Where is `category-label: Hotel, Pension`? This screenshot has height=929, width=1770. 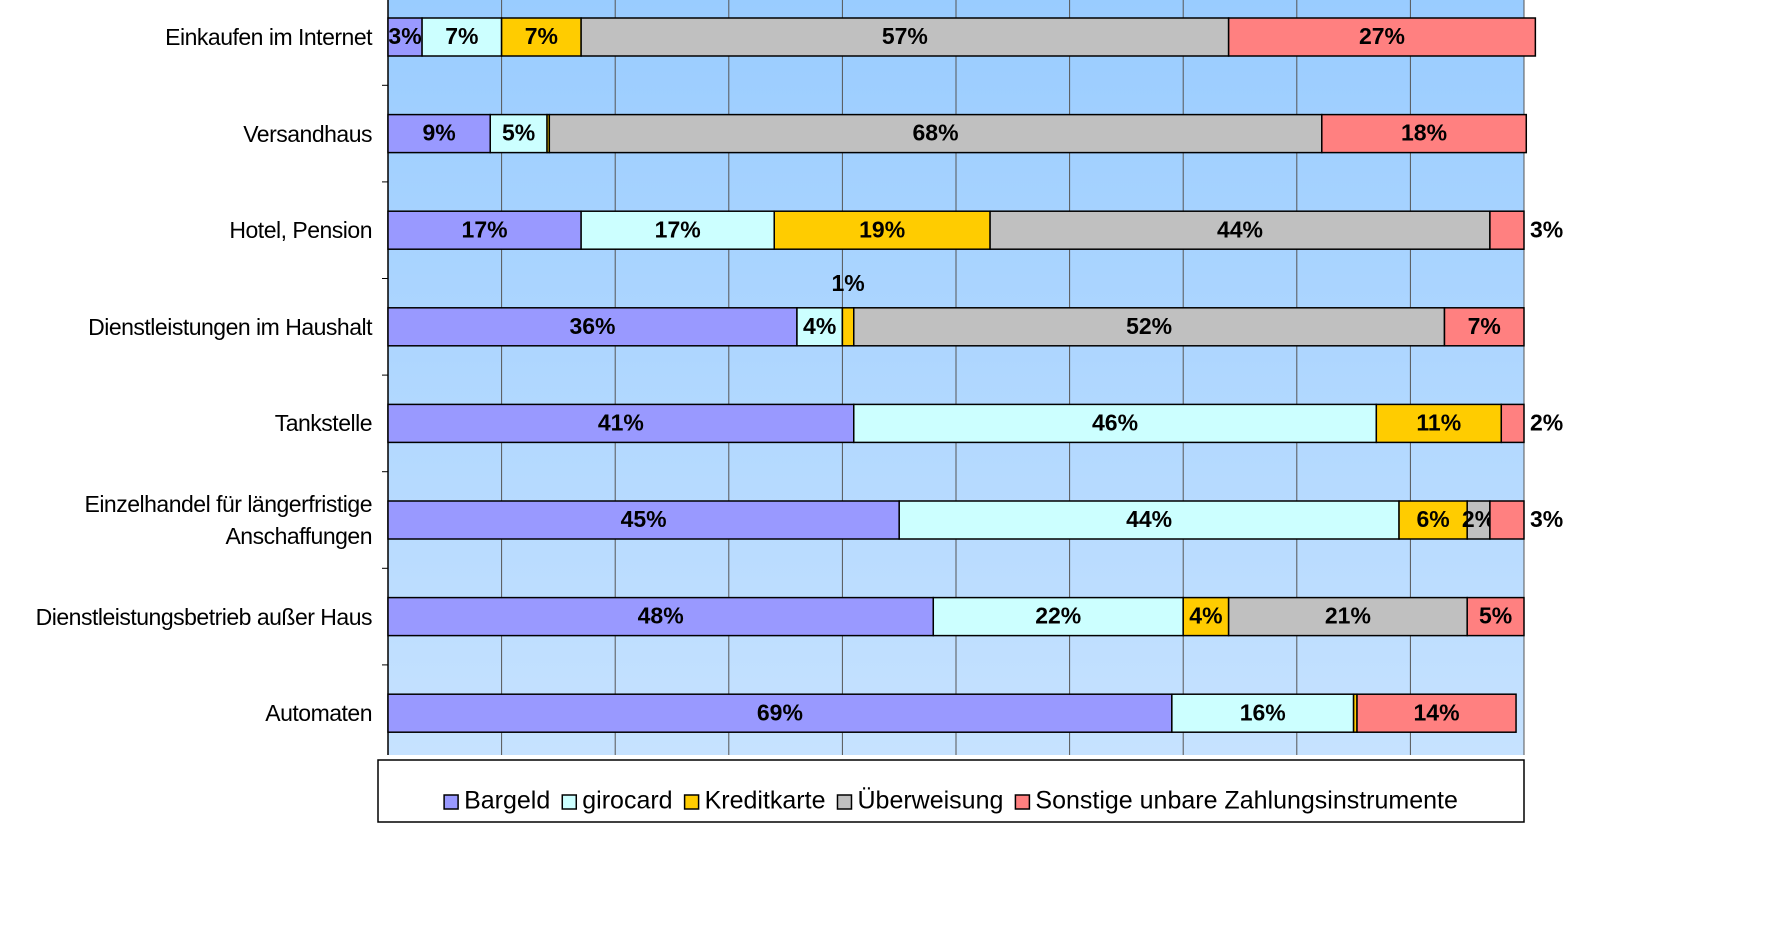
category-label: Hotel, Pension is located at coordinates (300, 230).